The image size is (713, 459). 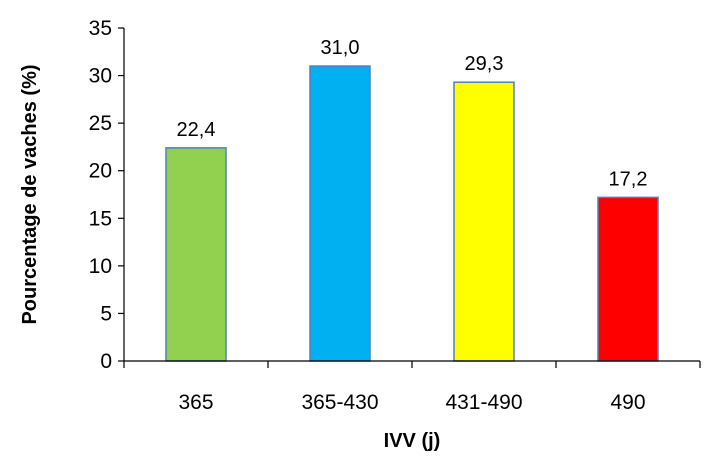 What do you see at coordinates (196, 130) in the screenshot?
I see `data-label-365: 22,4` at bounding box center [196, 130].